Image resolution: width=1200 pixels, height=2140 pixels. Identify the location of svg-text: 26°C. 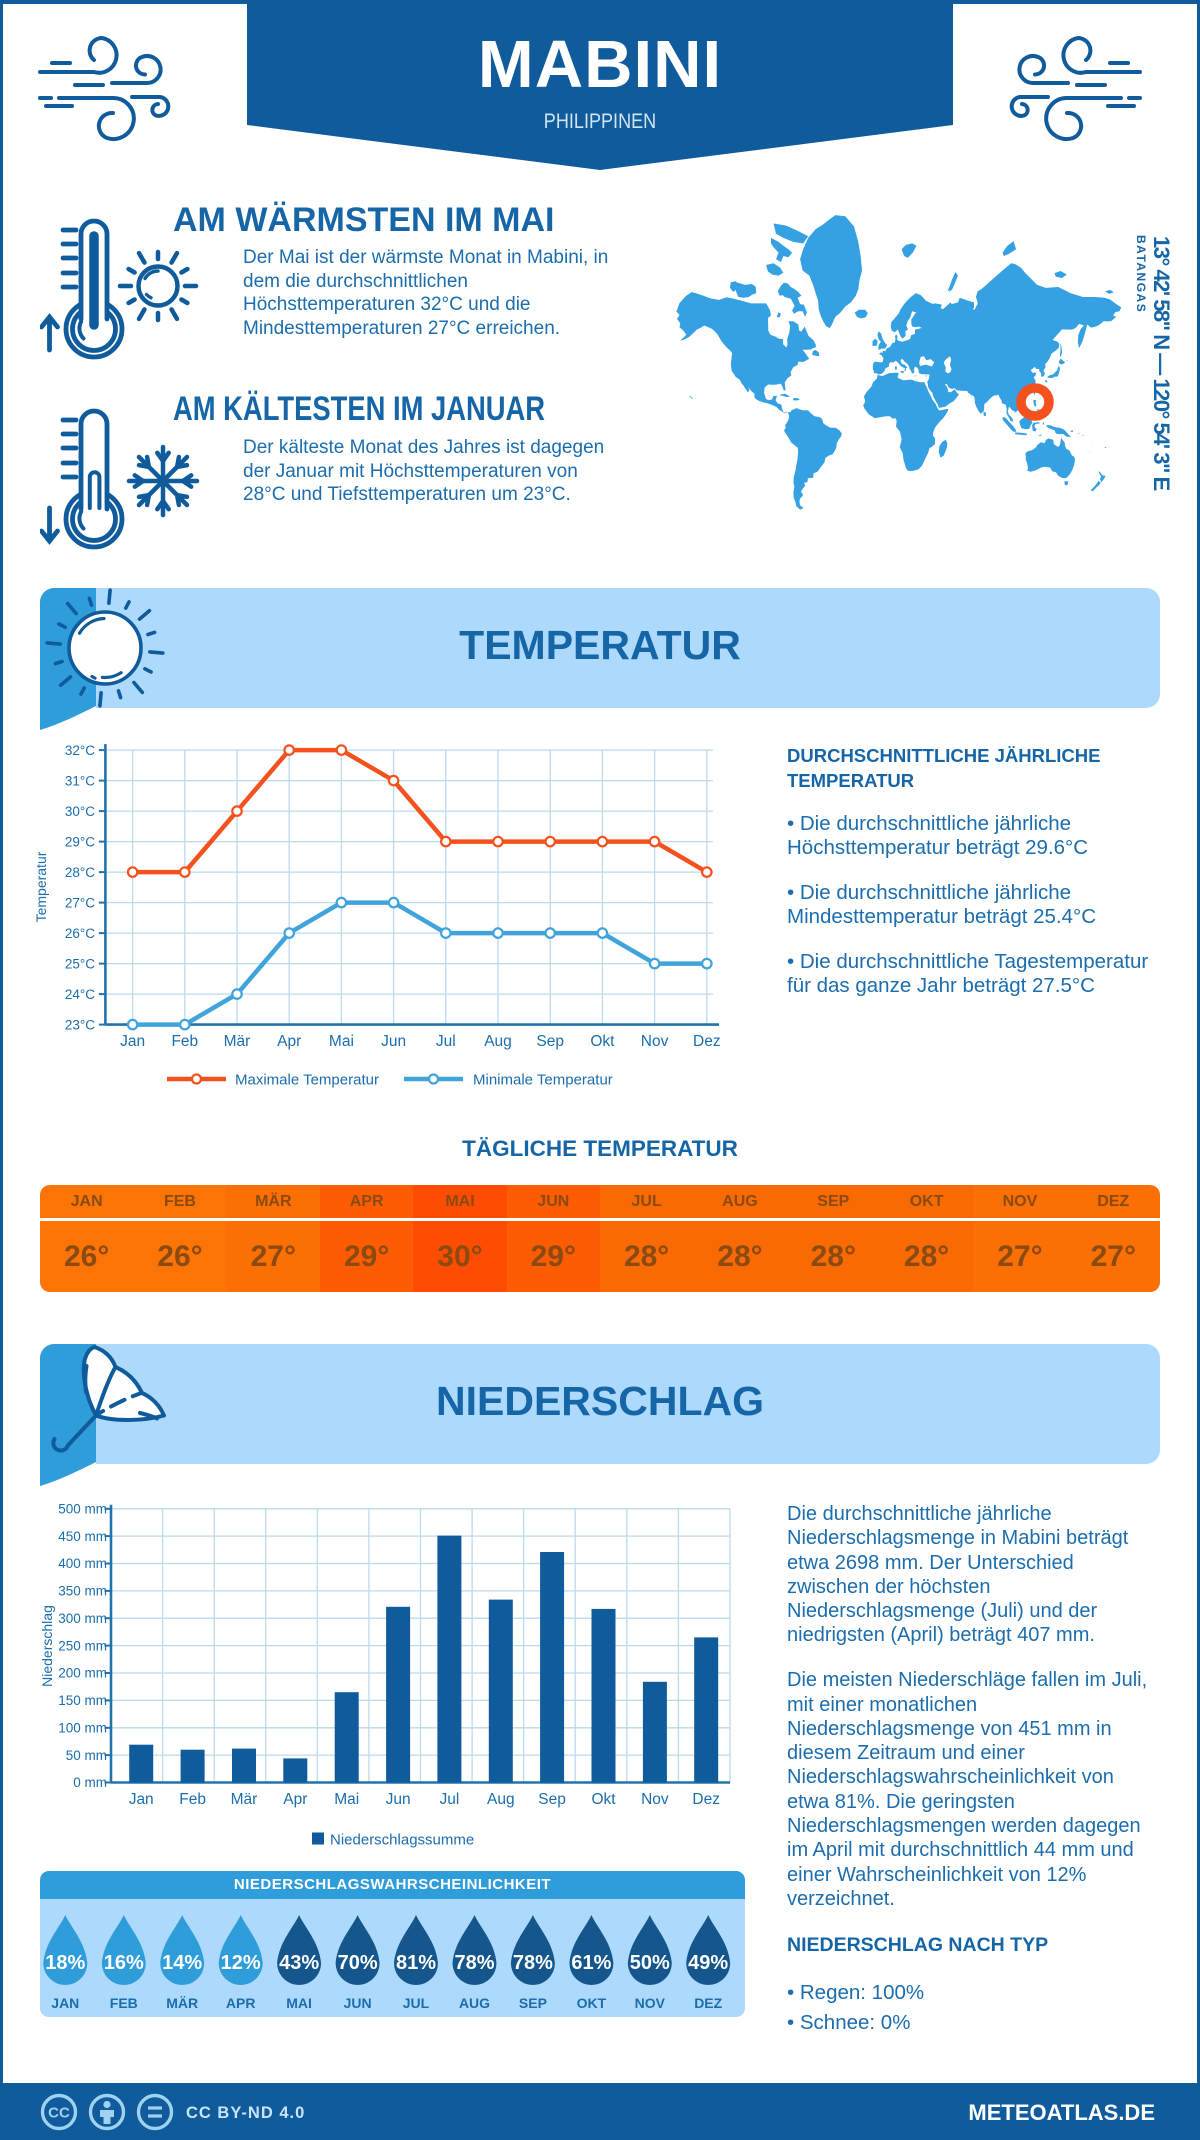
(80, 933).